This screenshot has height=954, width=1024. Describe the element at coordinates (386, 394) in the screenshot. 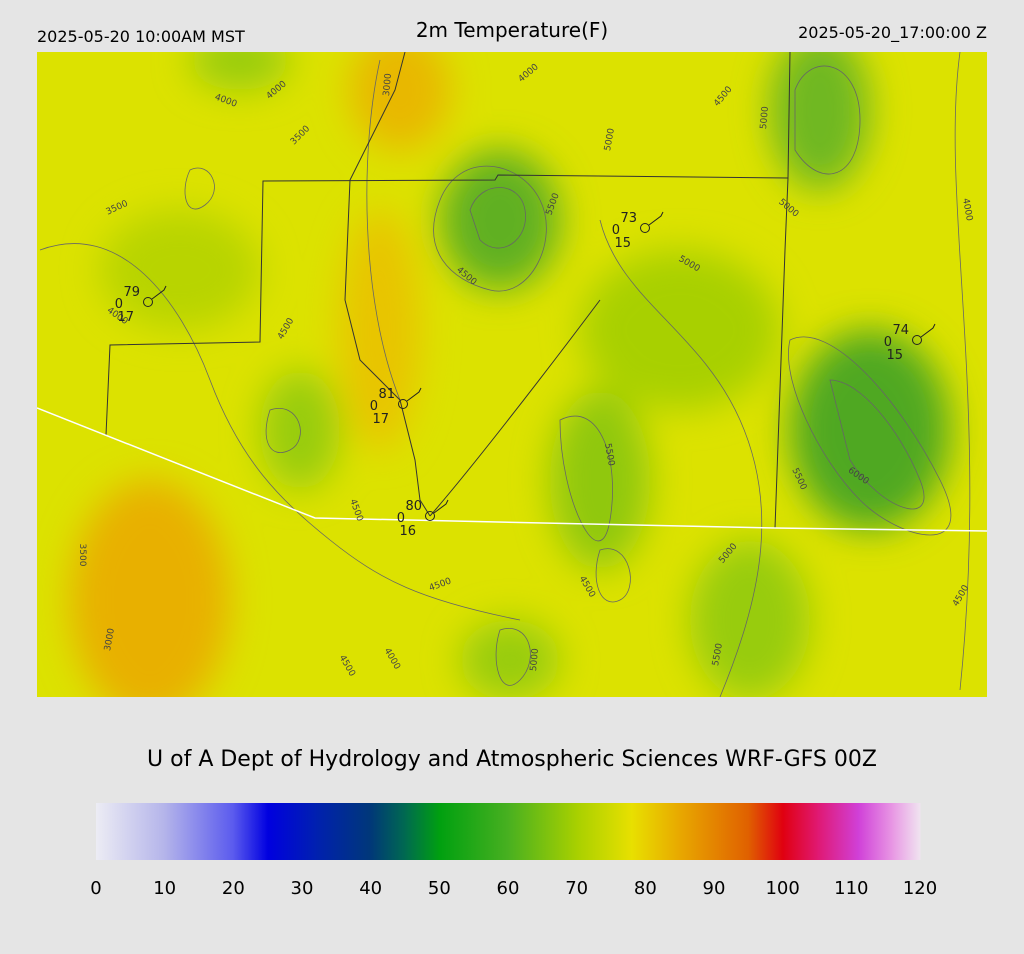

I see `station-temperature: 81` at that location.